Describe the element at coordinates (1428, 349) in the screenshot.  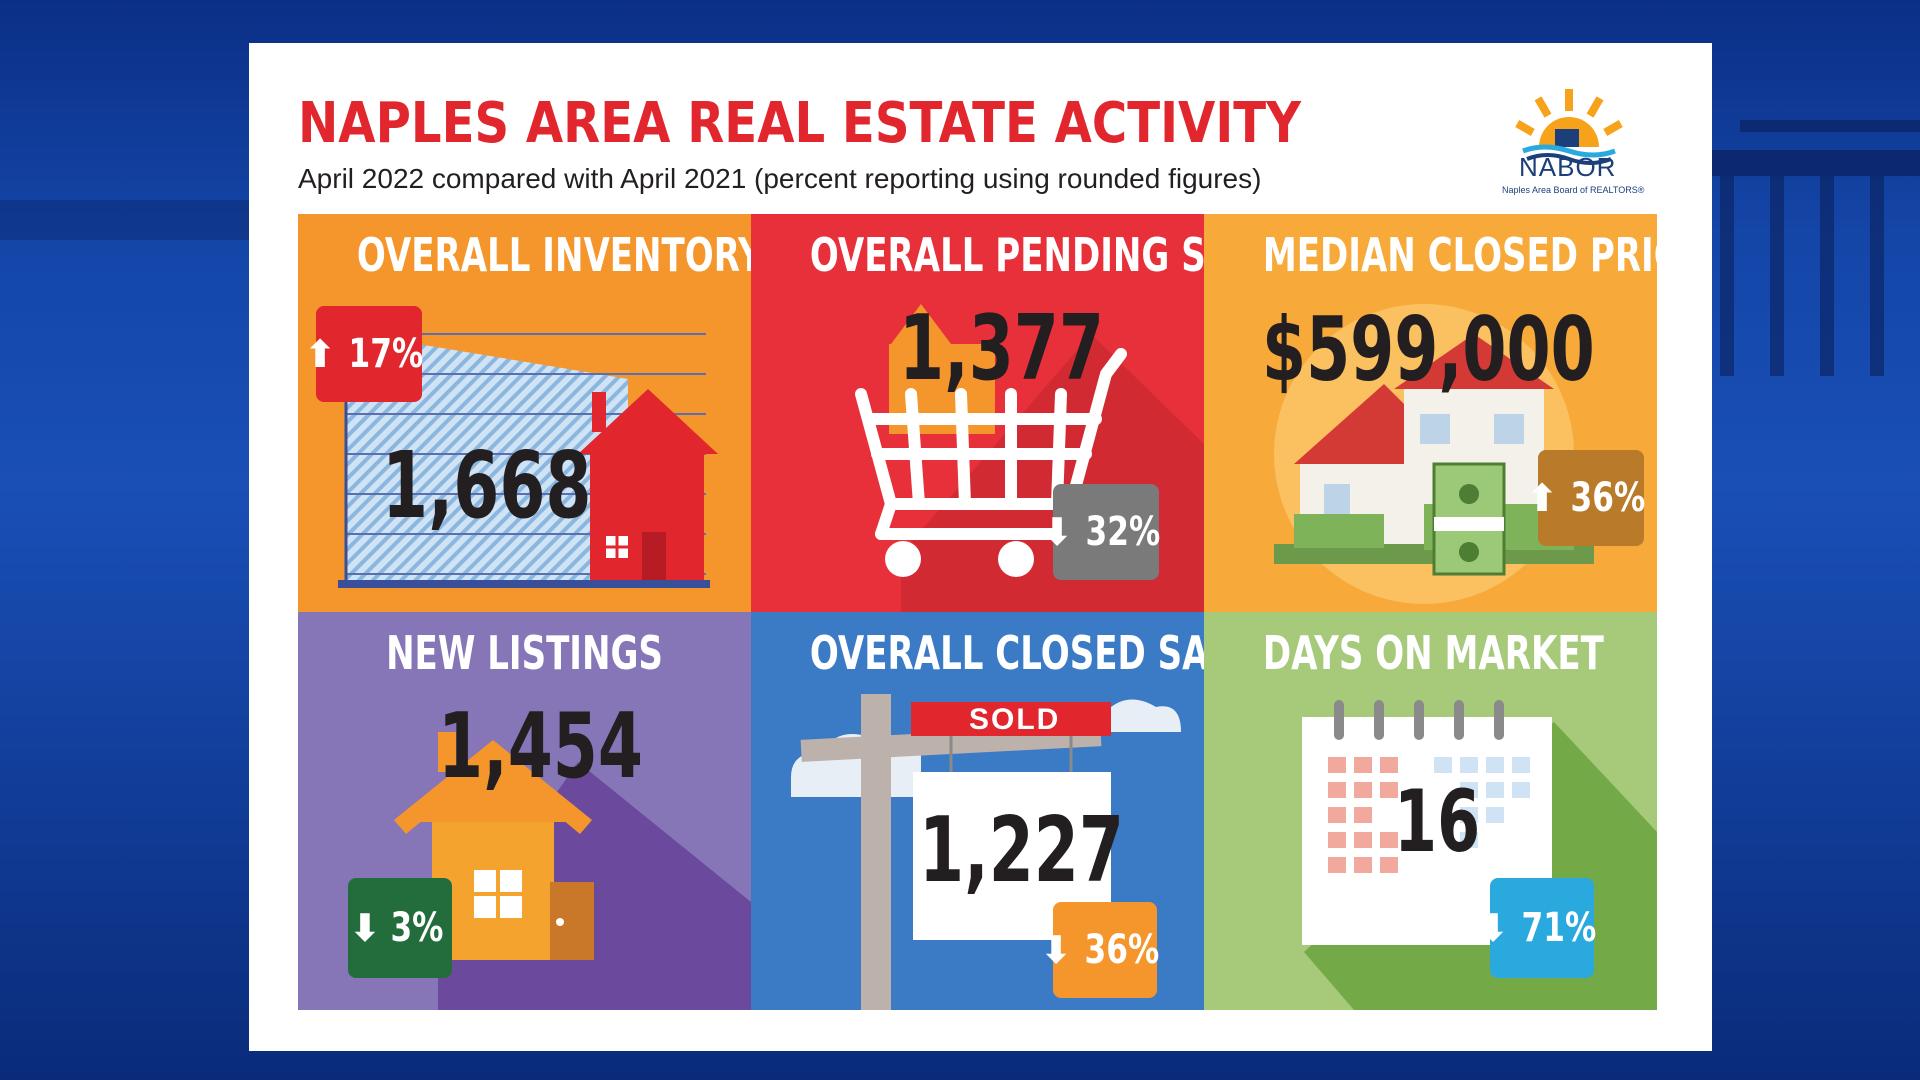
I see `tile-value: $599,000` at that location.